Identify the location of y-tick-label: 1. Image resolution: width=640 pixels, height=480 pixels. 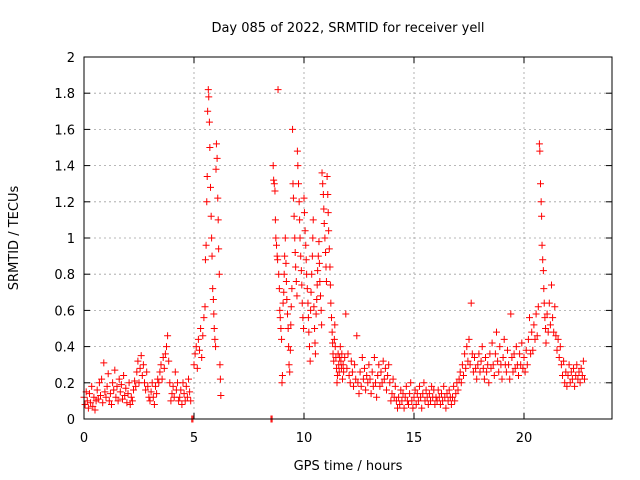
(71, 239).